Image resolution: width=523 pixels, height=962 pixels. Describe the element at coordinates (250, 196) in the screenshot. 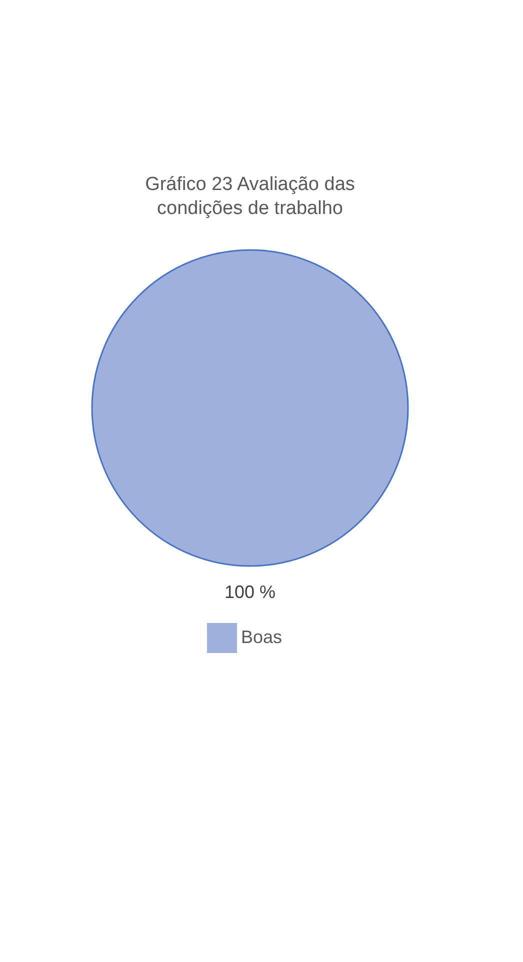

I see `chart-title: Gráfico 23 Avaliação das condições de trabalho` at that location.